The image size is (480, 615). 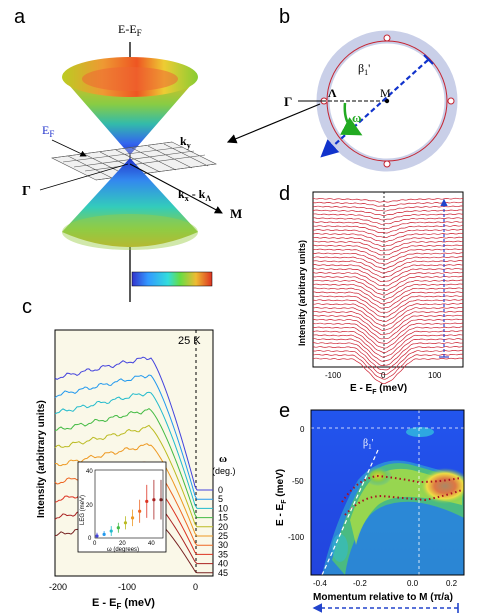 I want to click on panel-e-ytick-2: -100, so click(x=296, y=537).